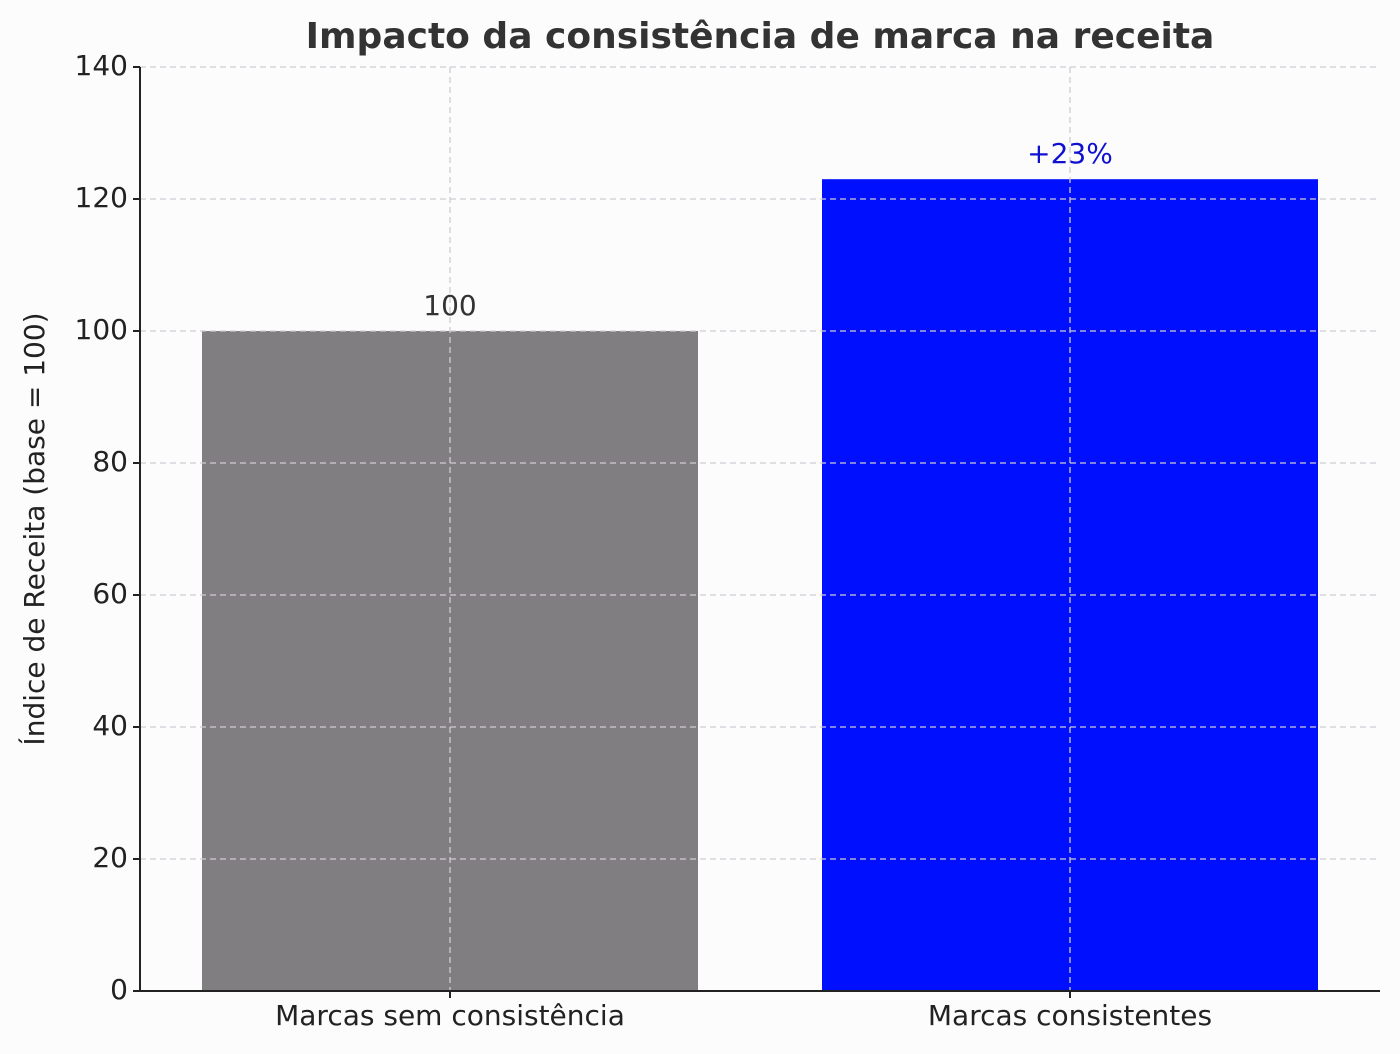 The width and height of the screenshot is (1400, 1054). What do you see at coordinates (101, 197) in the screenshot?
I see `y-tick-label: 120` at bounding box center [101, 197].